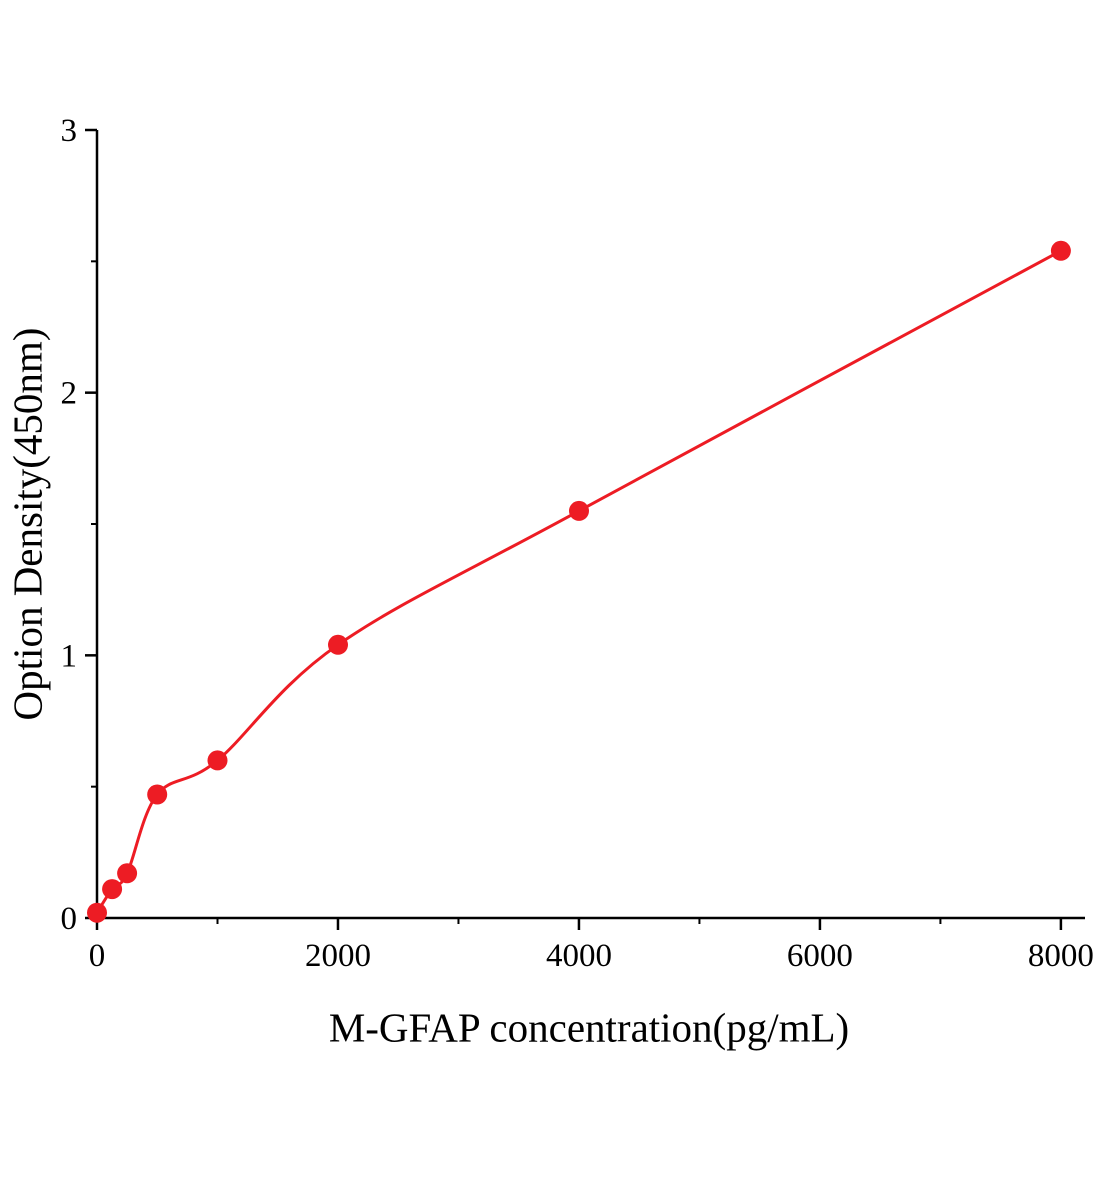  I want to click on y-tick-label: 1, so click(69, 656).